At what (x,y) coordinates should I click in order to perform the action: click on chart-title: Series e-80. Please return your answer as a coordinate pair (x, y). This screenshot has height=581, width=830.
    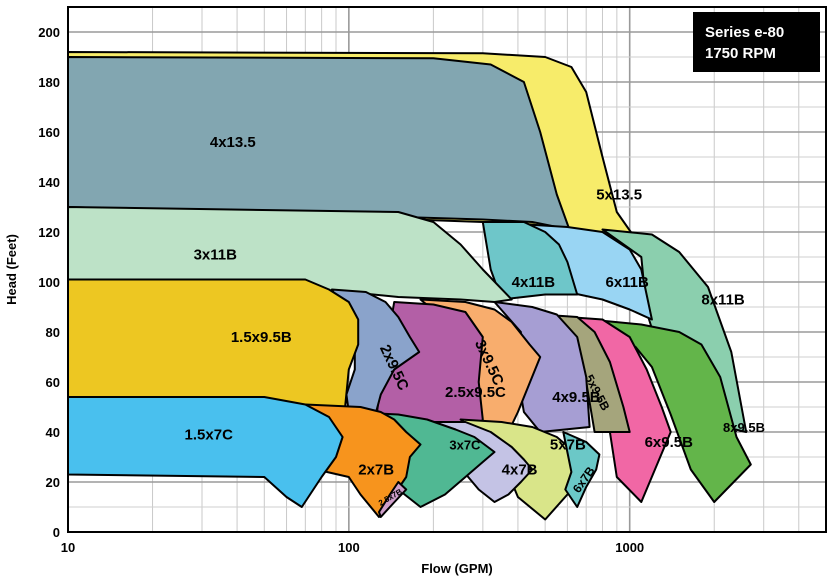
    Looking at the image, I should click on (744, 32).